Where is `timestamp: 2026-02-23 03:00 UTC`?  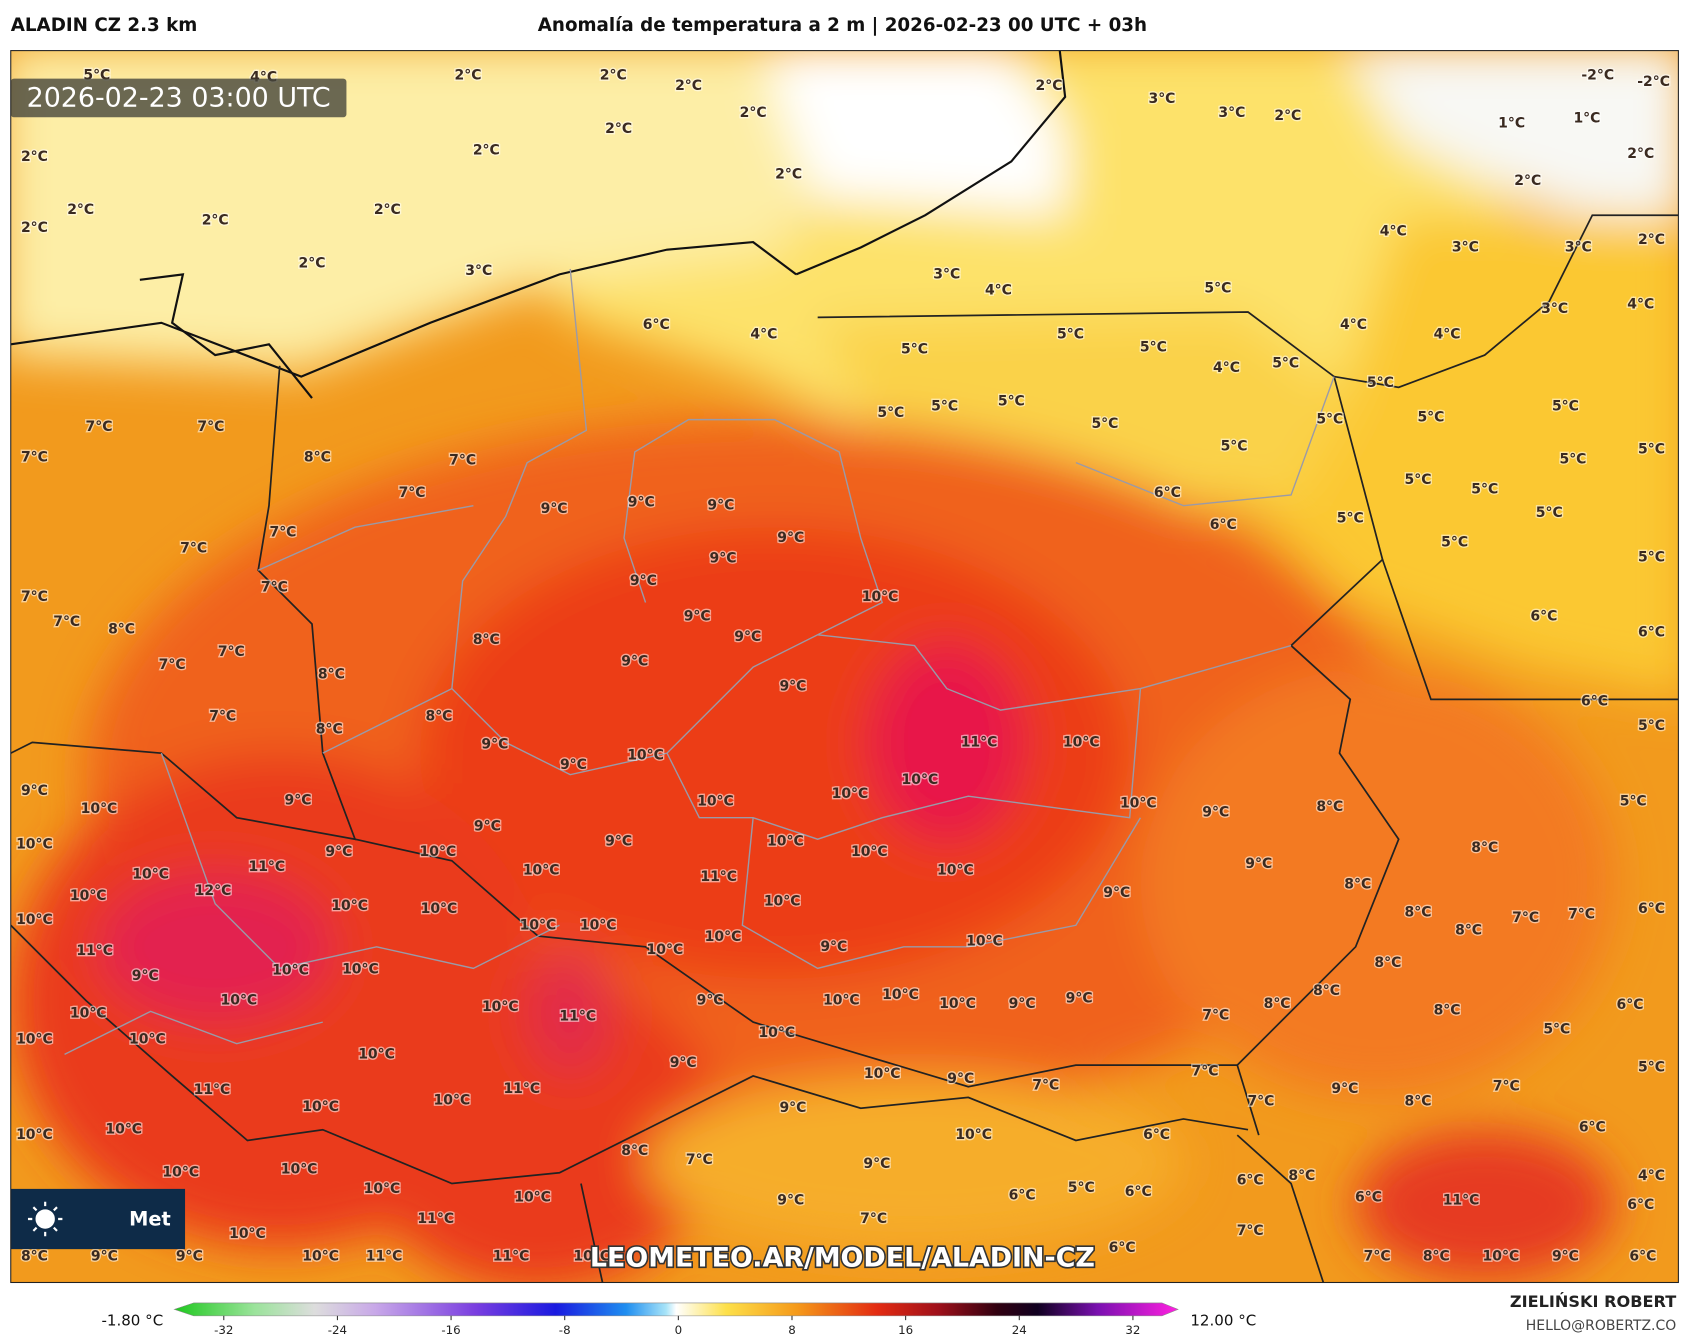 timestamp: 2026-02-23 03:00 UTC is located at coordinates (179, 98).